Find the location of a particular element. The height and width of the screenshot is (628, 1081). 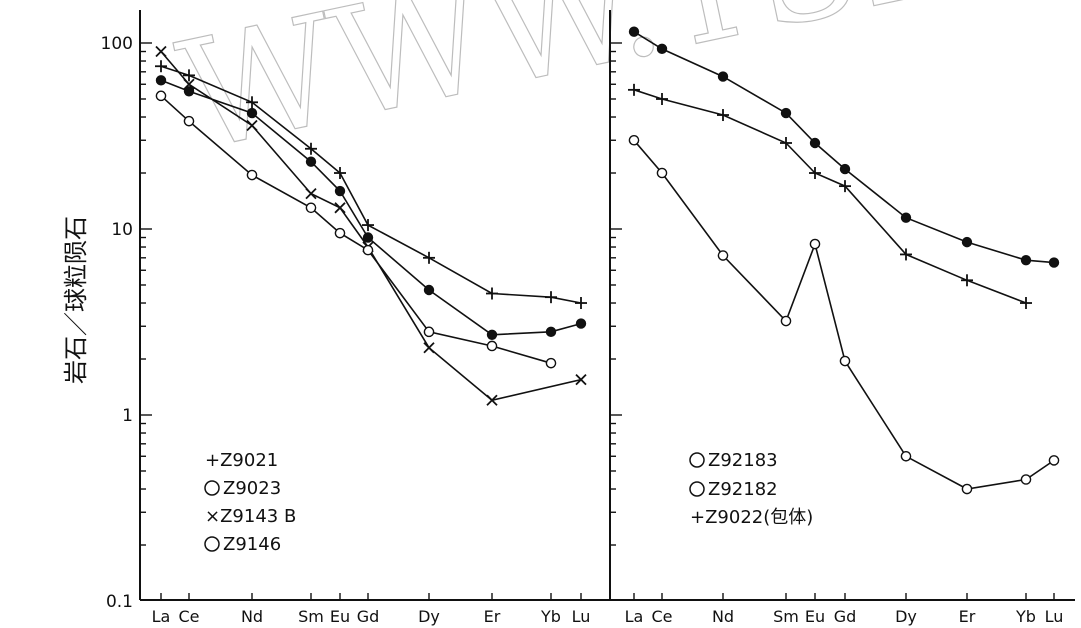

legend-item: +Z9022(包体) is located at coordinates (751, 517).